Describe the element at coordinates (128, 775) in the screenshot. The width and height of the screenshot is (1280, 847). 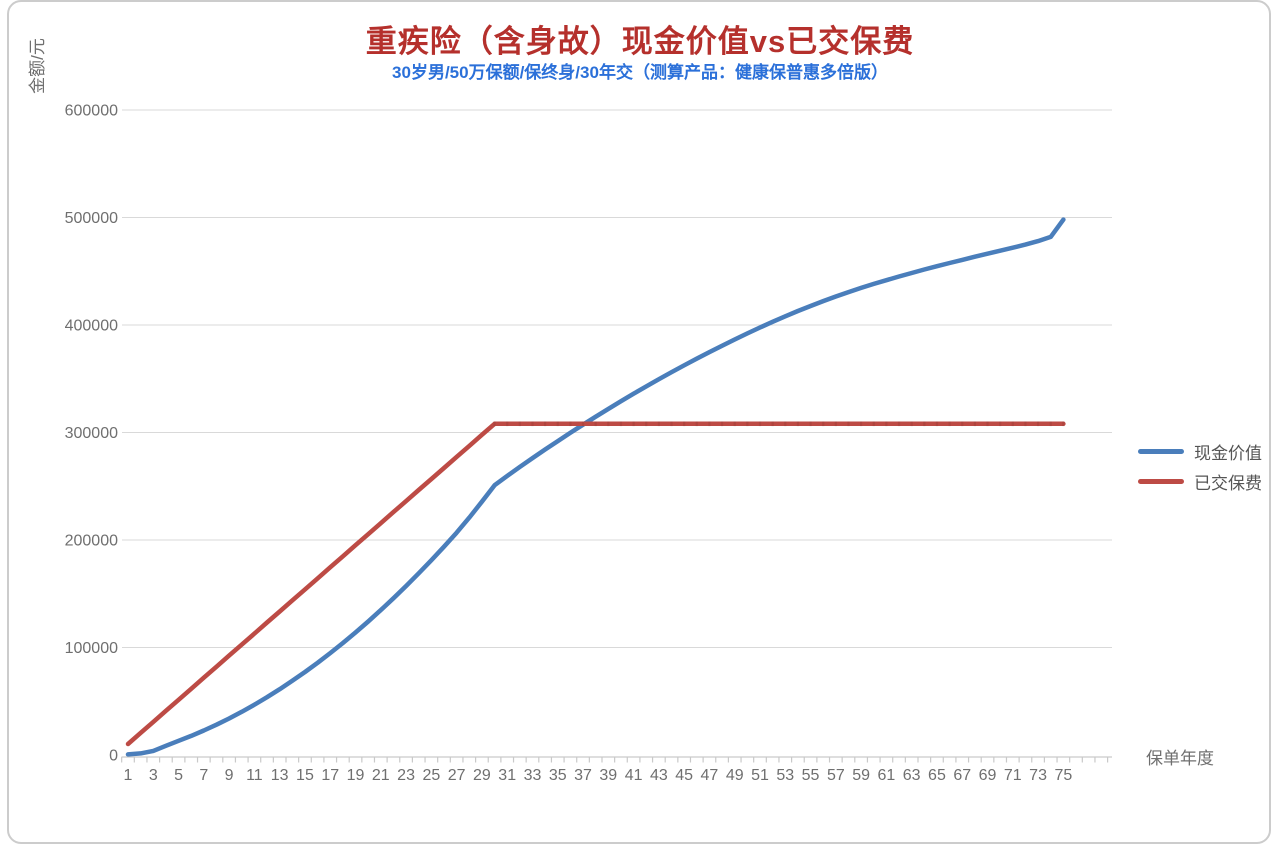
I see `x-tick-label: 1` at that location.